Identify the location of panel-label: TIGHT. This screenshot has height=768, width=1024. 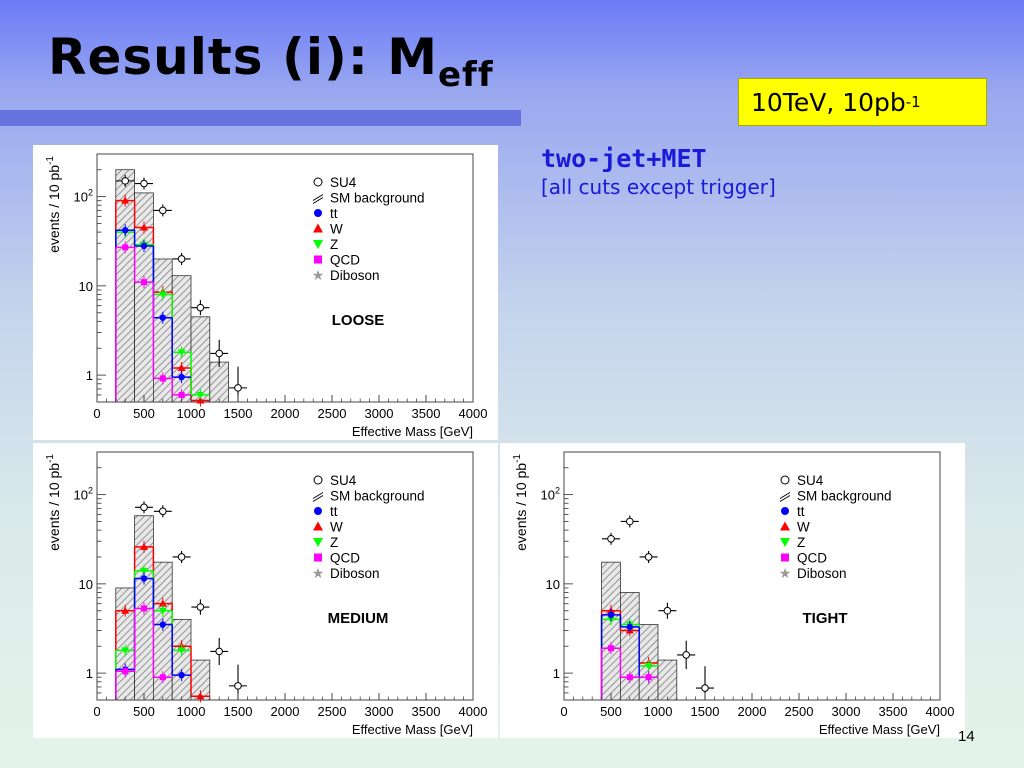
(825, 618).